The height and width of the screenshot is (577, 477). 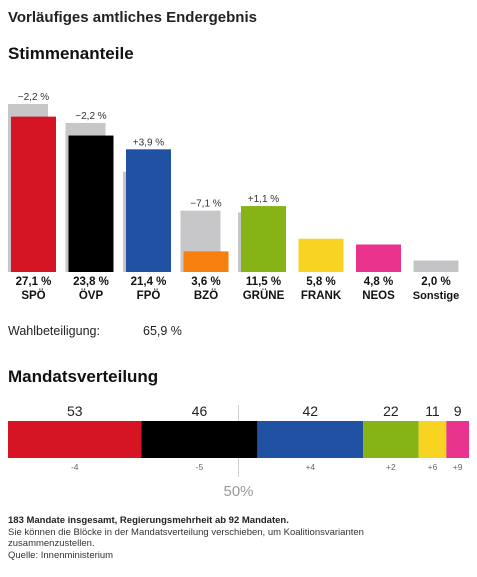 I want to click on seat-change-neos: +9, so click(x=458, y=467).